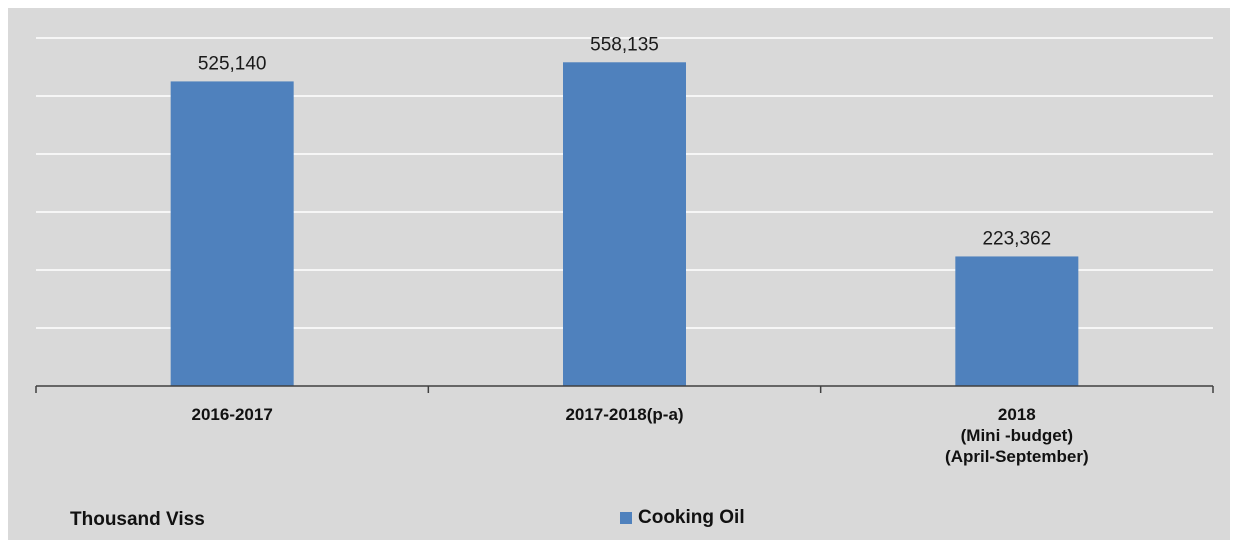 Image resolution: width=1236 pixels, height=543 pixels. I want to click on legend-swatch, so click(626, 518).